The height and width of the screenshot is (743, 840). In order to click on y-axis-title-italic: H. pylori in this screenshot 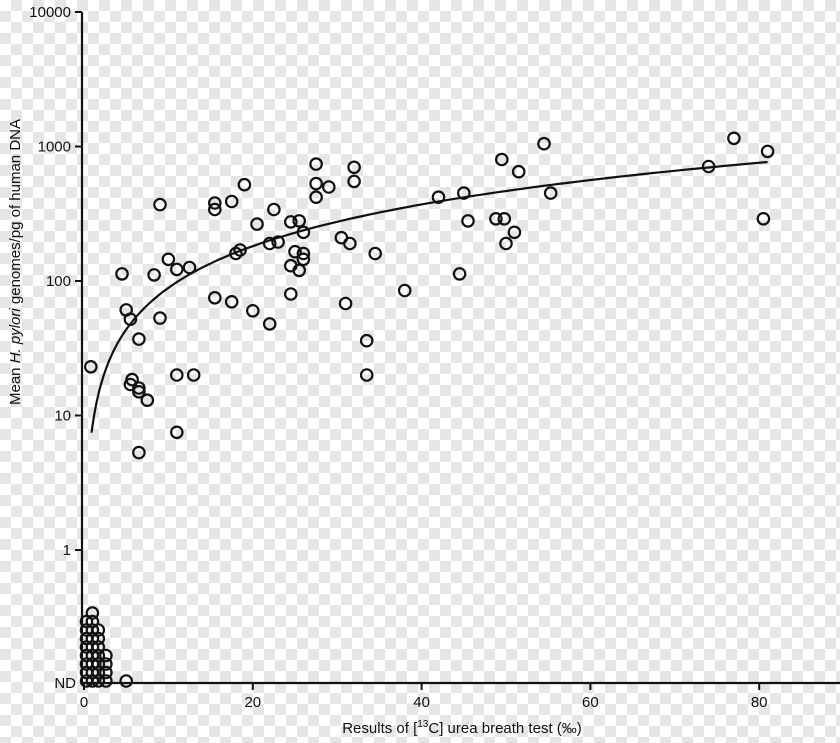, I will do `click(15, 336)`.